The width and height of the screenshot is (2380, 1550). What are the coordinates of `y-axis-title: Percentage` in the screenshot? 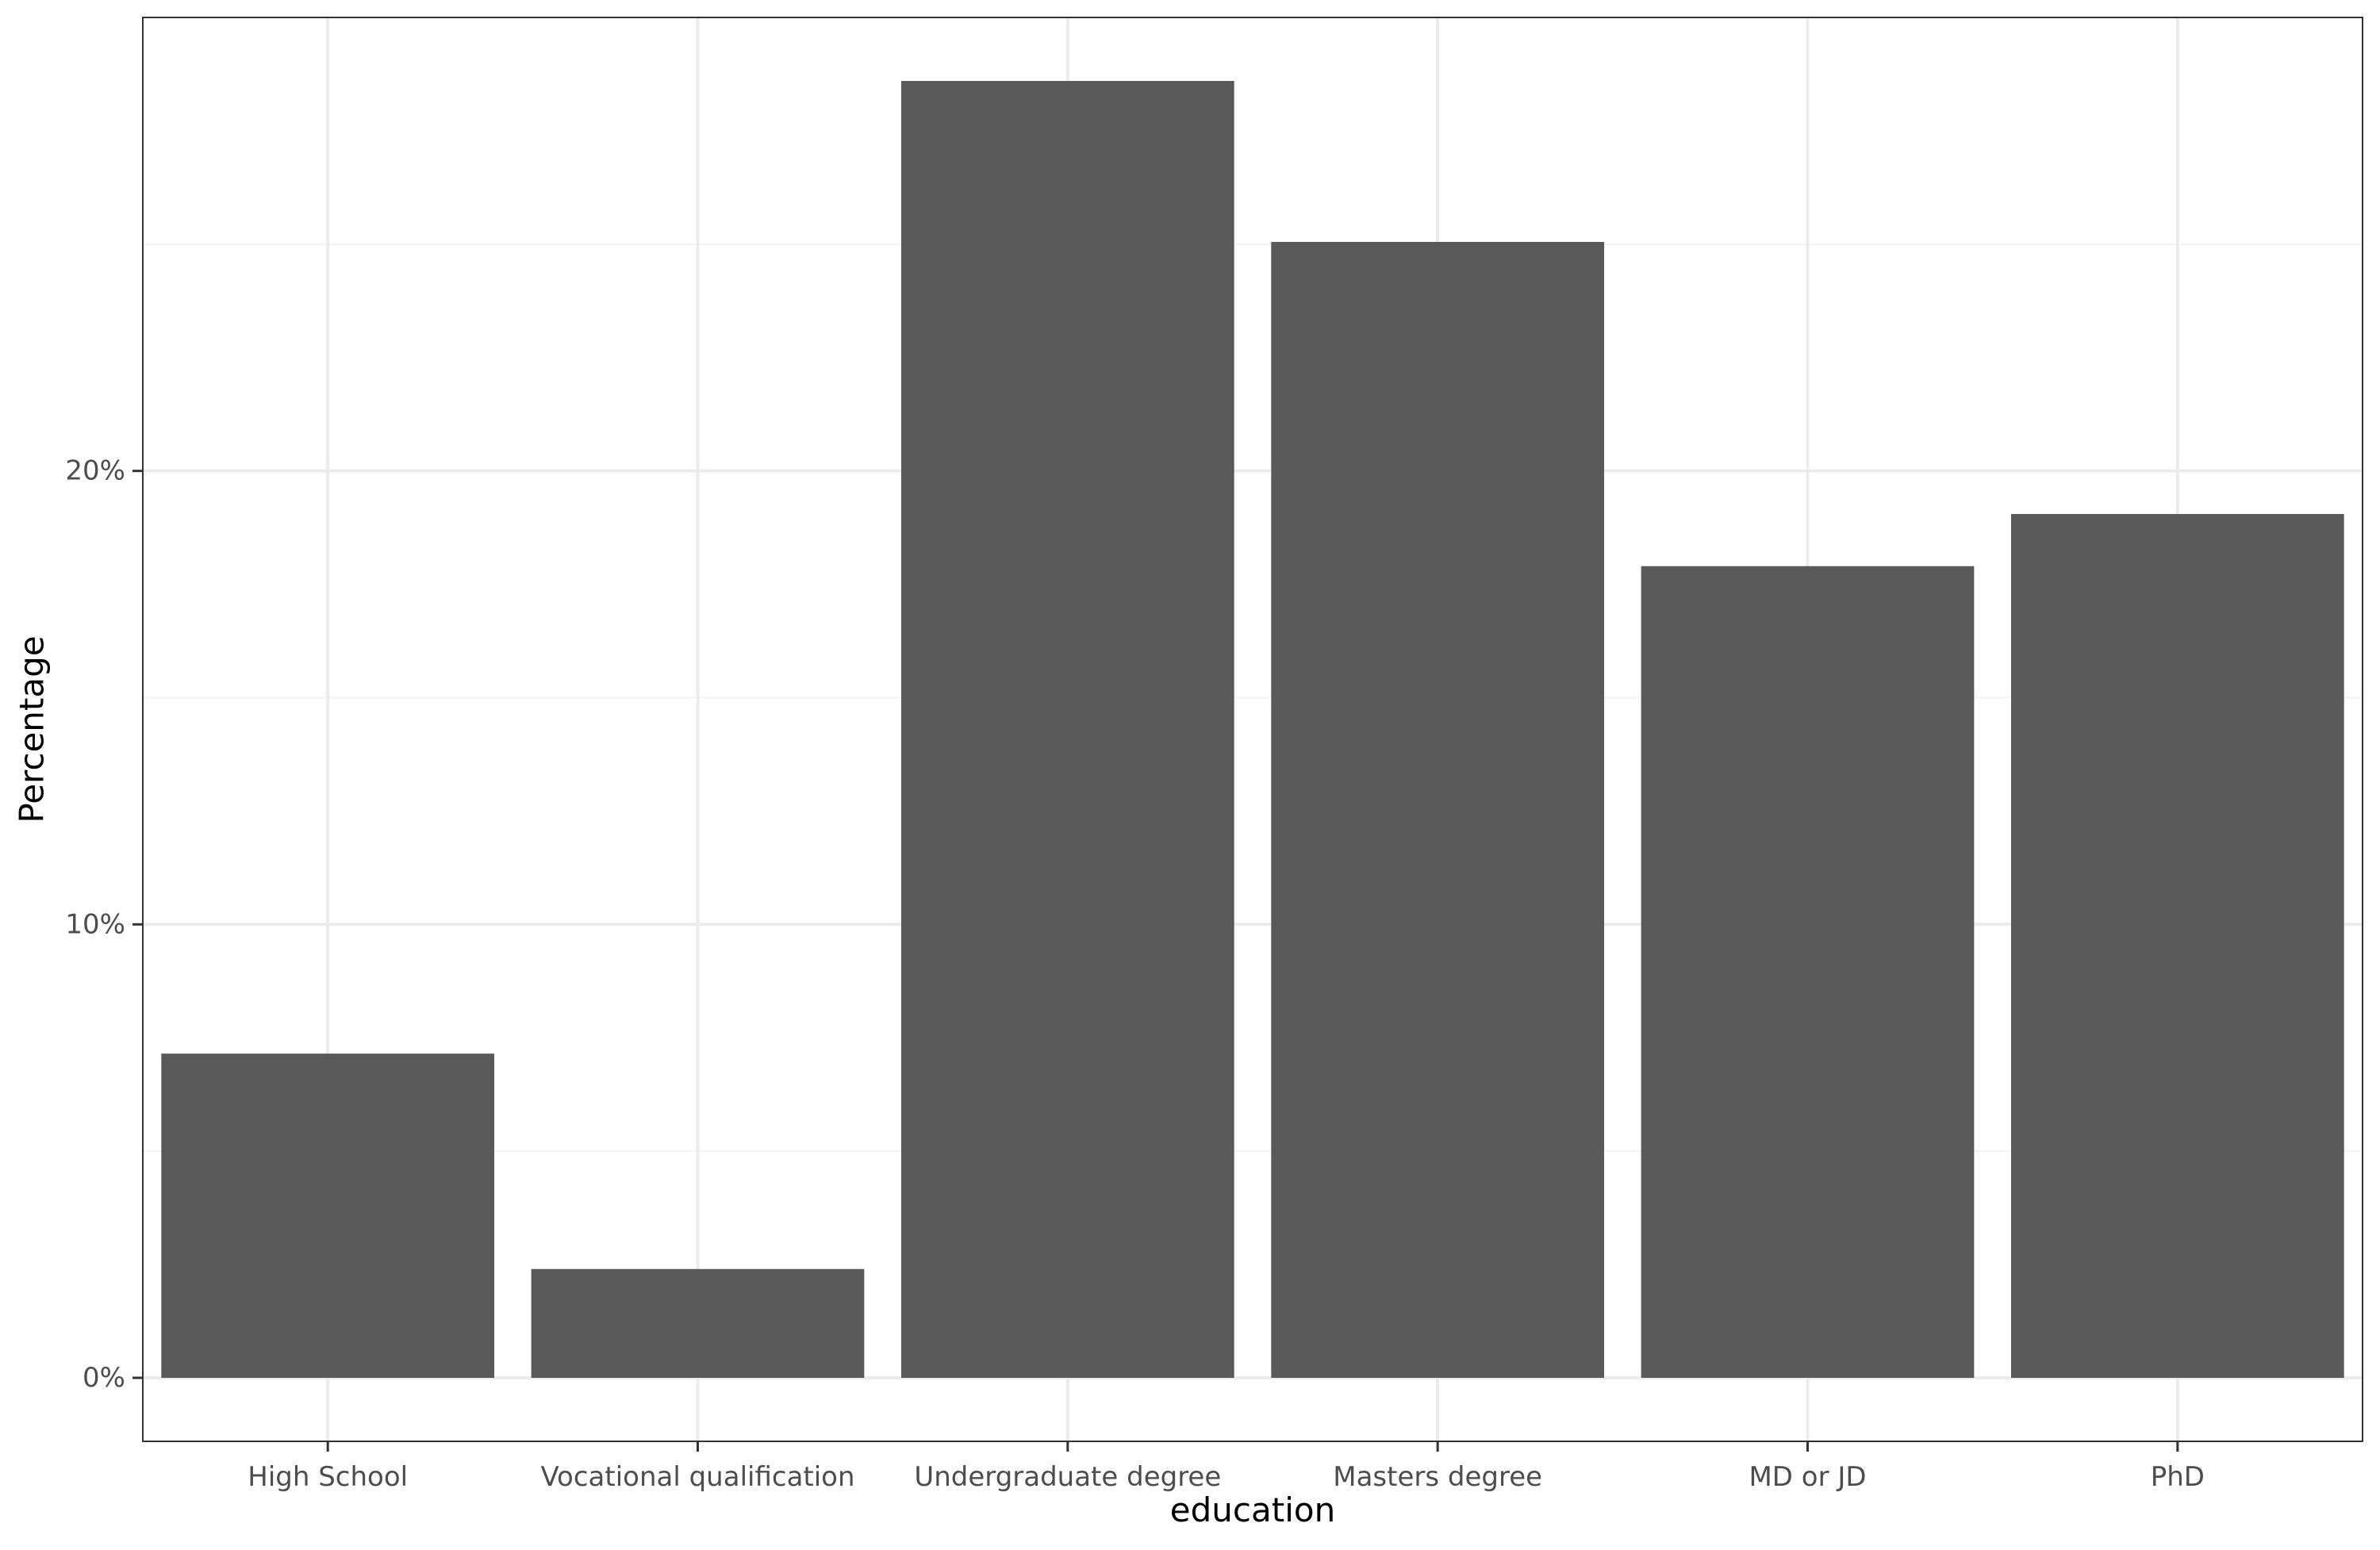 It's located at (32, 729).